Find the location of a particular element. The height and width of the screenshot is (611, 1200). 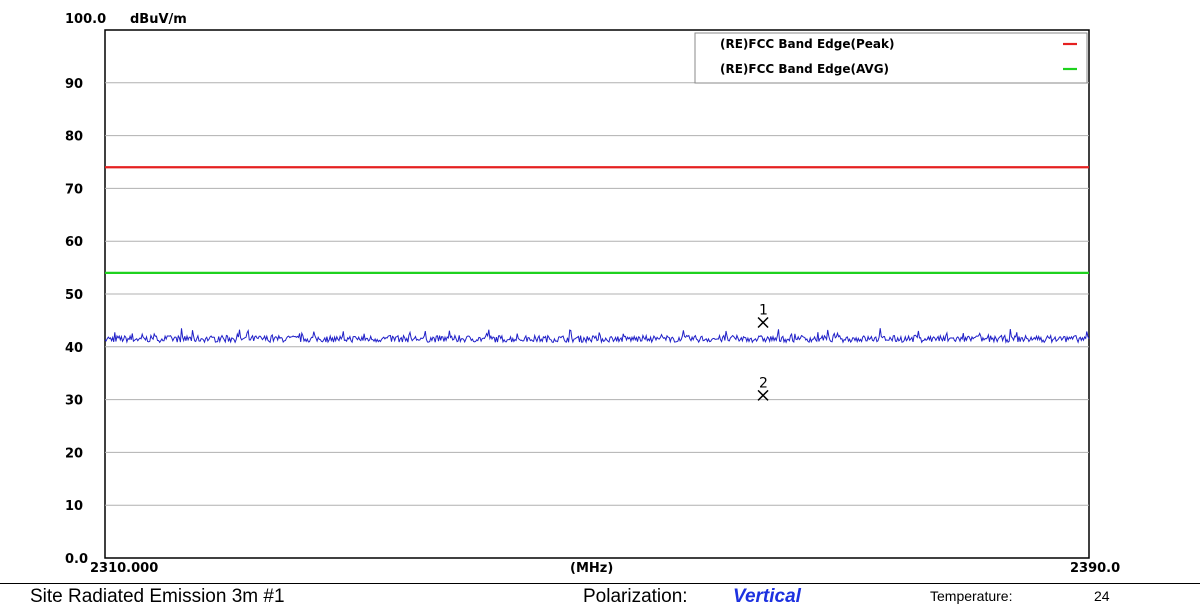

y-tick-label: 10 is located at coordinates (74, 506).